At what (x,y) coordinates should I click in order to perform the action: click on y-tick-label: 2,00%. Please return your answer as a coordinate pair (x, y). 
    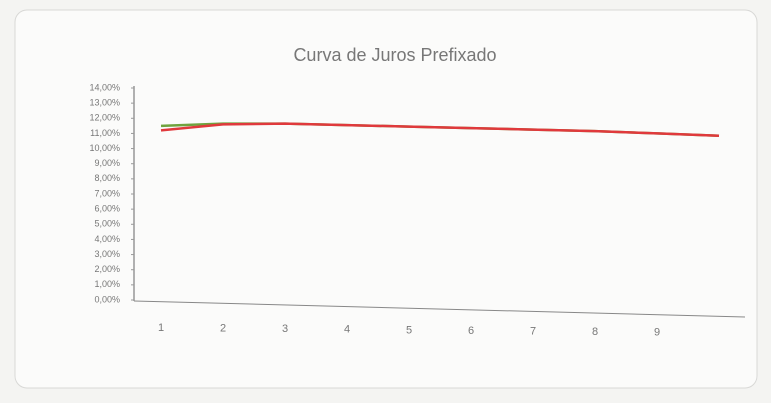
    Looking at the image, I should click on (107, 269).